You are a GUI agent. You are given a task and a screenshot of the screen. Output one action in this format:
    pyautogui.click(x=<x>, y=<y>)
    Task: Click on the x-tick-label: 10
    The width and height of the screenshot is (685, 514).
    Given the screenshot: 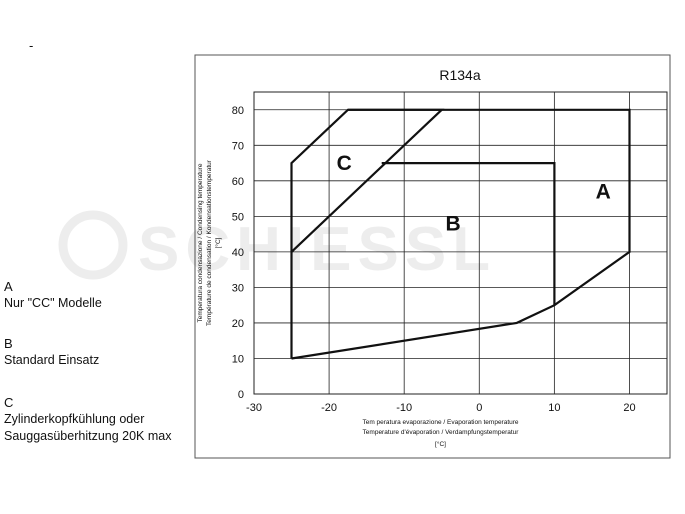 What is the action you would take?
    pyautogui.click(x=554, y=408)
    